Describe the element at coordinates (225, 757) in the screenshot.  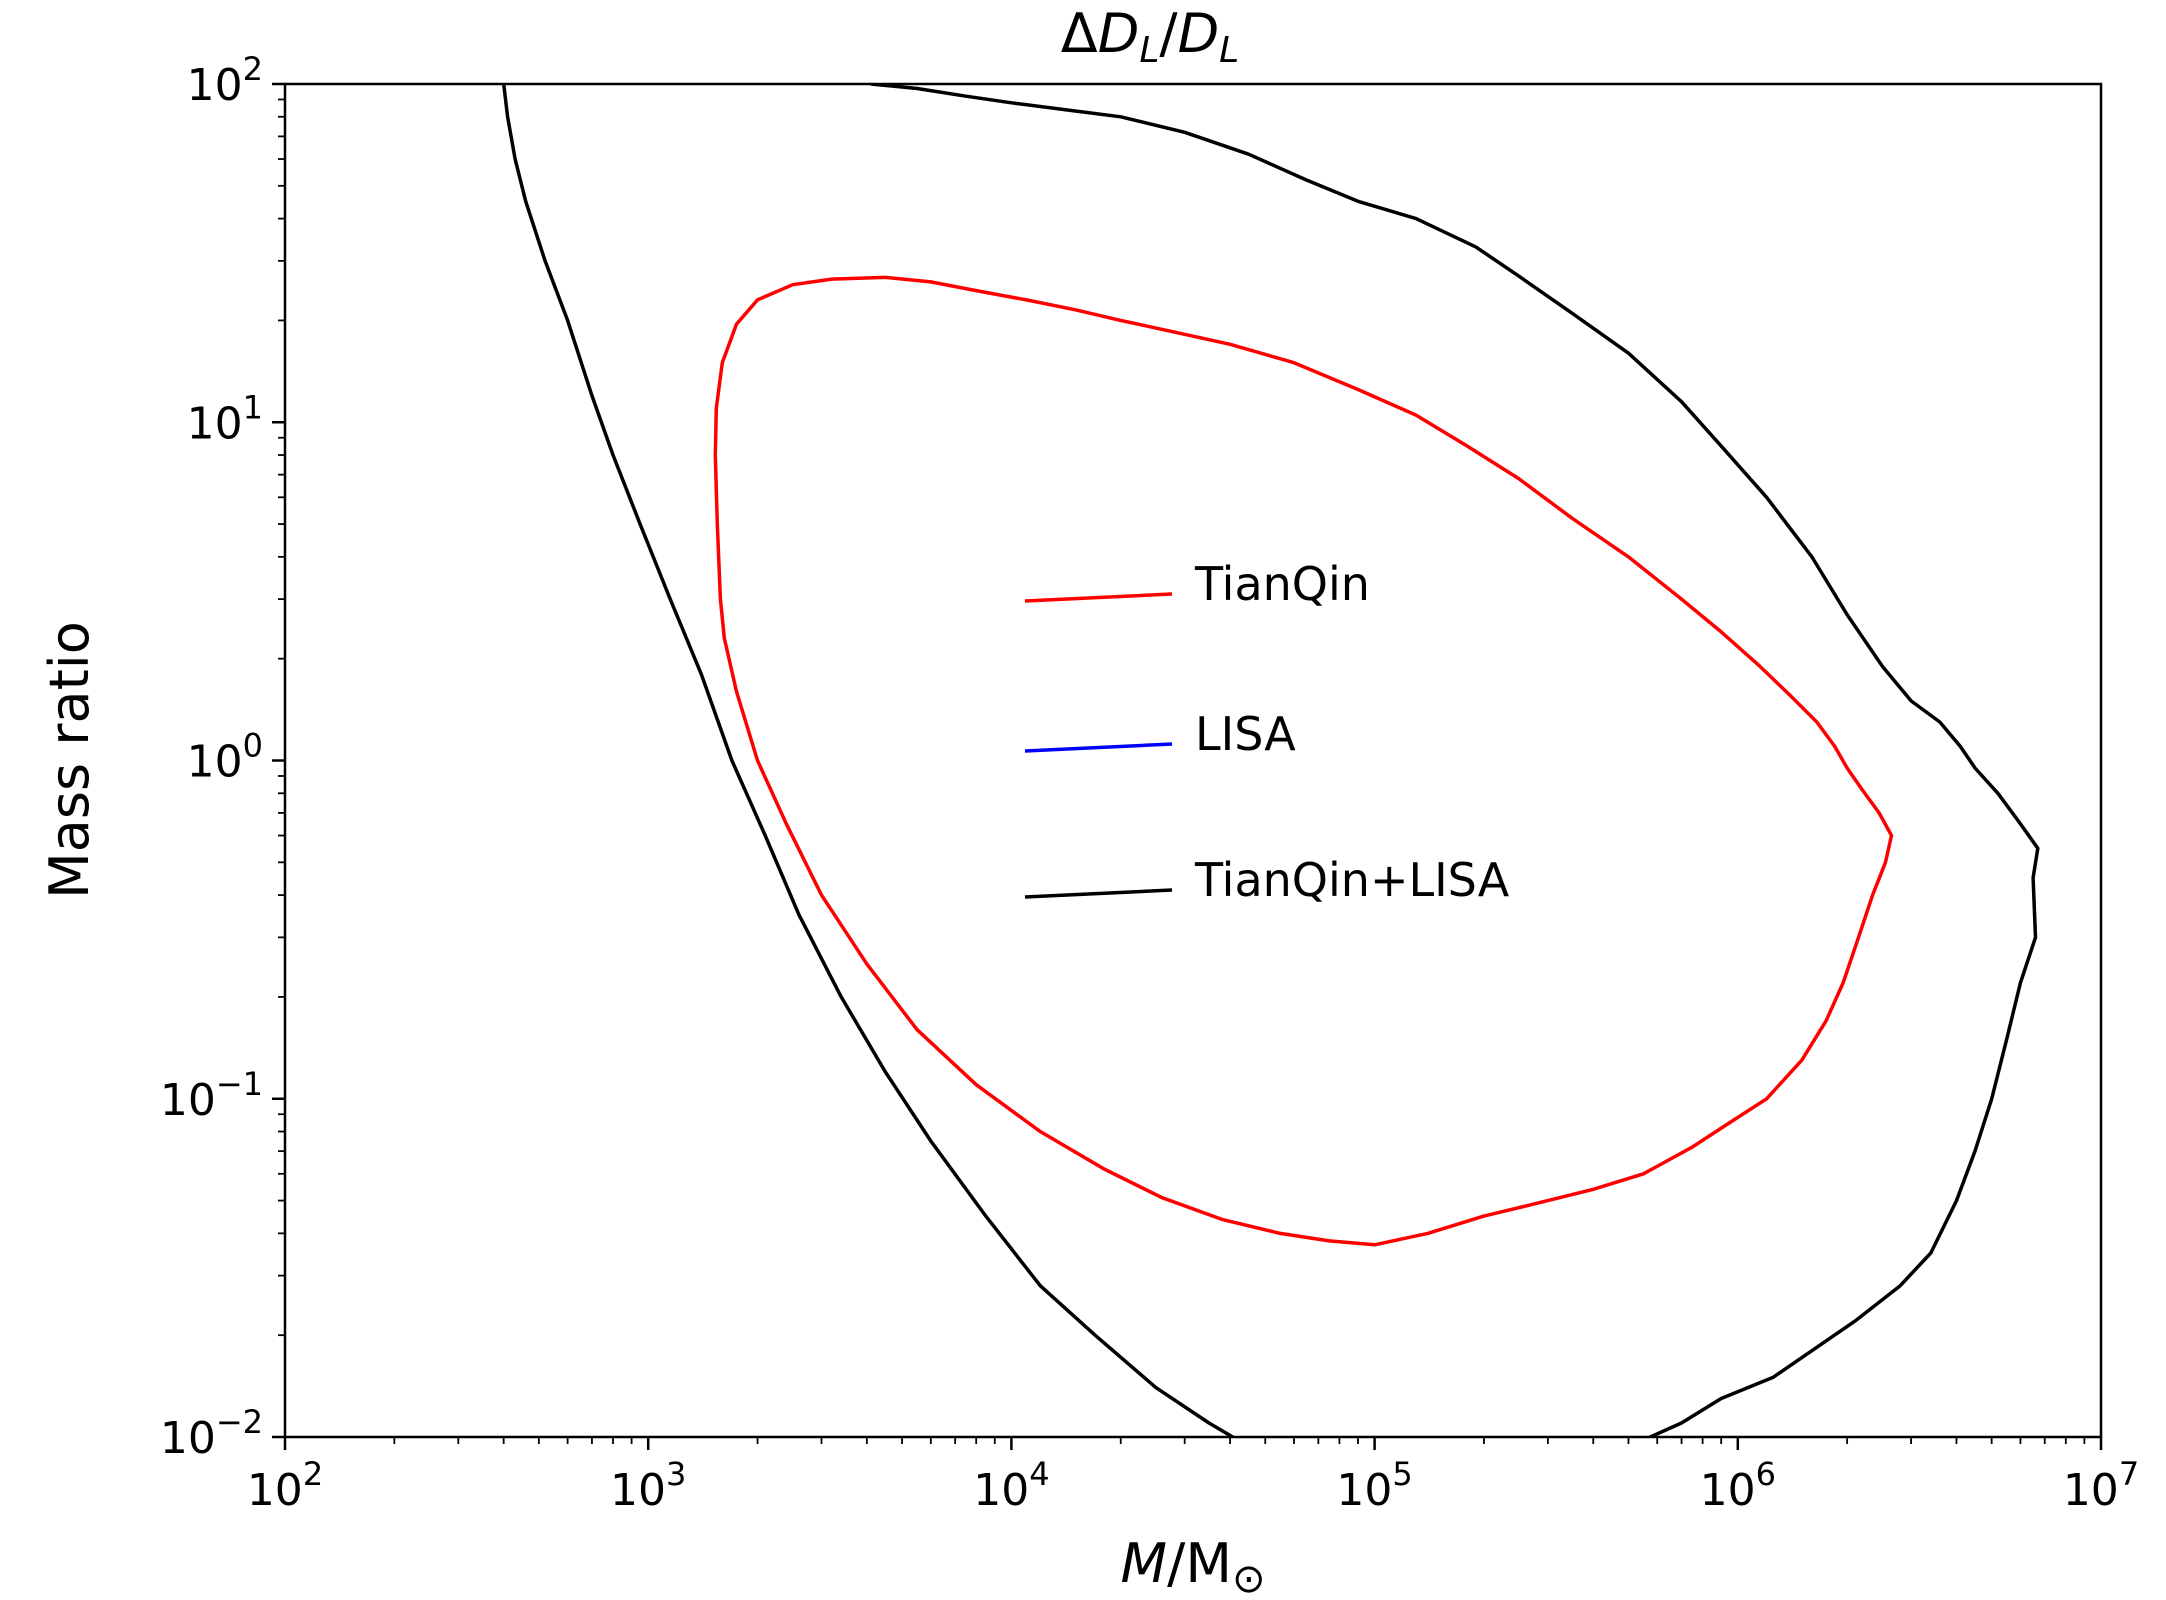
I see `y-tick-label: 10⁰` at that location.